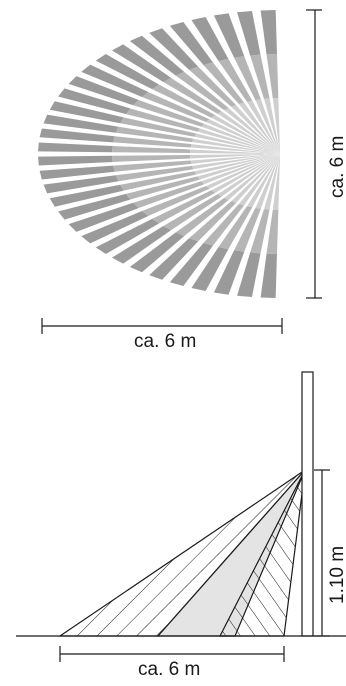  What do you see at coordinates (307, 504) in the screenshot?
I see `wall` at bounding box center [307, 504].